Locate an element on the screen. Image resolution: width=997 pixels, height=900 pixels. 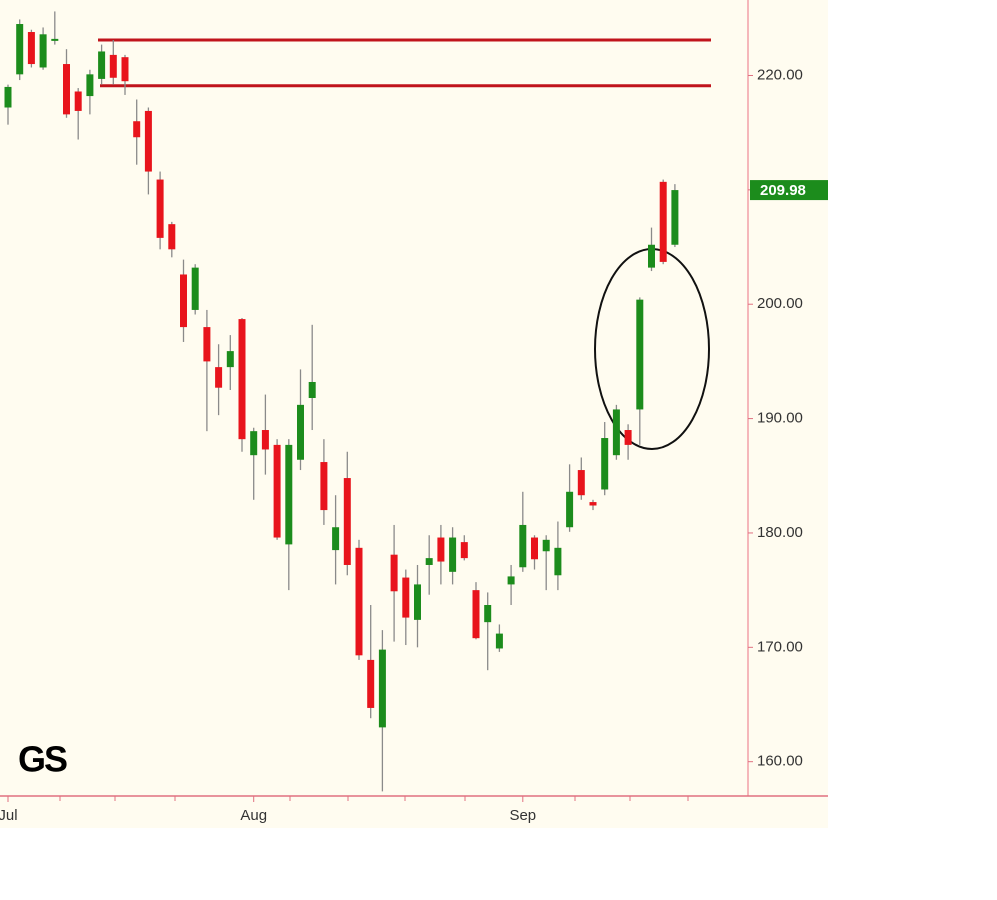
x-tick-label: Jul is located at coordinates (9, 815).